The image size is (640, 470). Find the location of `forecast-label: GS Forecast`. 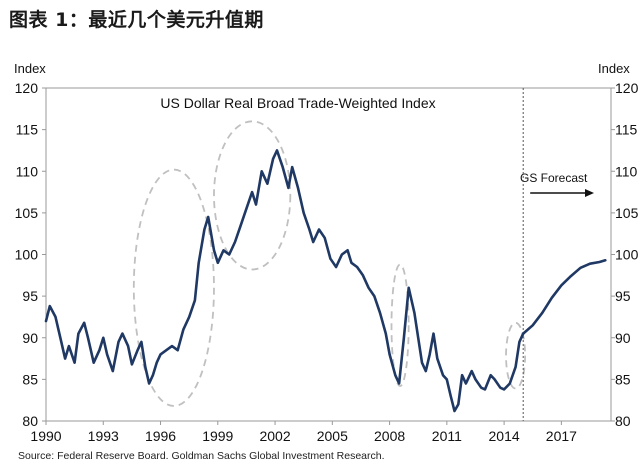

forecast-label: GS Forecast is located at coordinates (554, 178).